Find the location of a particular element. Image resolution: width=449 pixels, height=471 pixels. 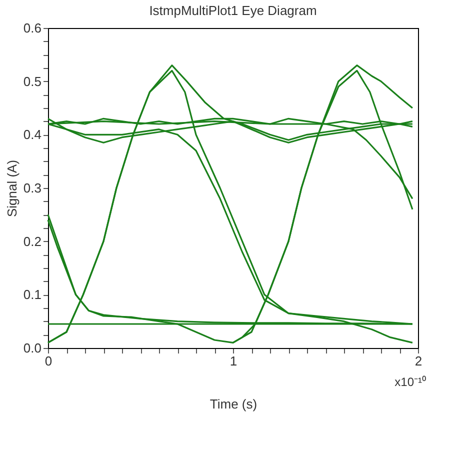

y-tick-label: 0.5 is located at coordinates (32, 81).